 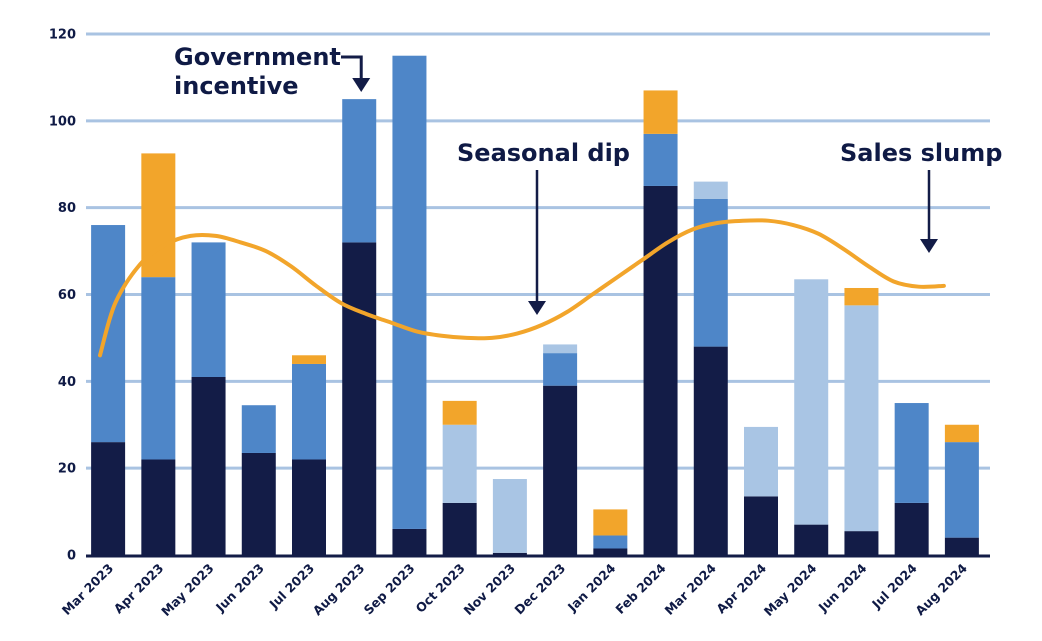 What do you see at coordinates (352, 67) in the screenshot?
I see `annotation-government-connector` at bounding box center [352, 67].